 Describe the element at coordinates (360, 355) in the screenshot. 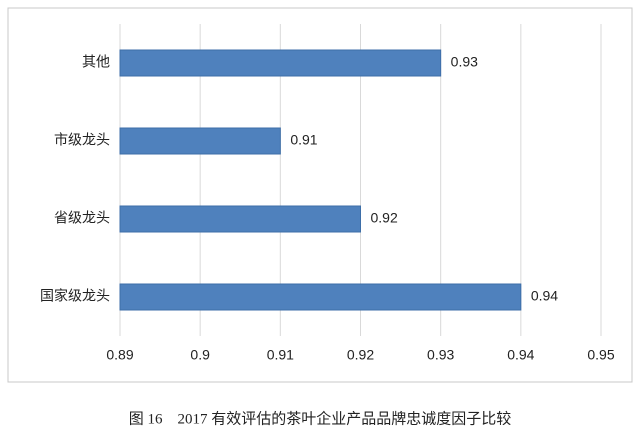

I see `x-tick-label: 0.92` at that location.